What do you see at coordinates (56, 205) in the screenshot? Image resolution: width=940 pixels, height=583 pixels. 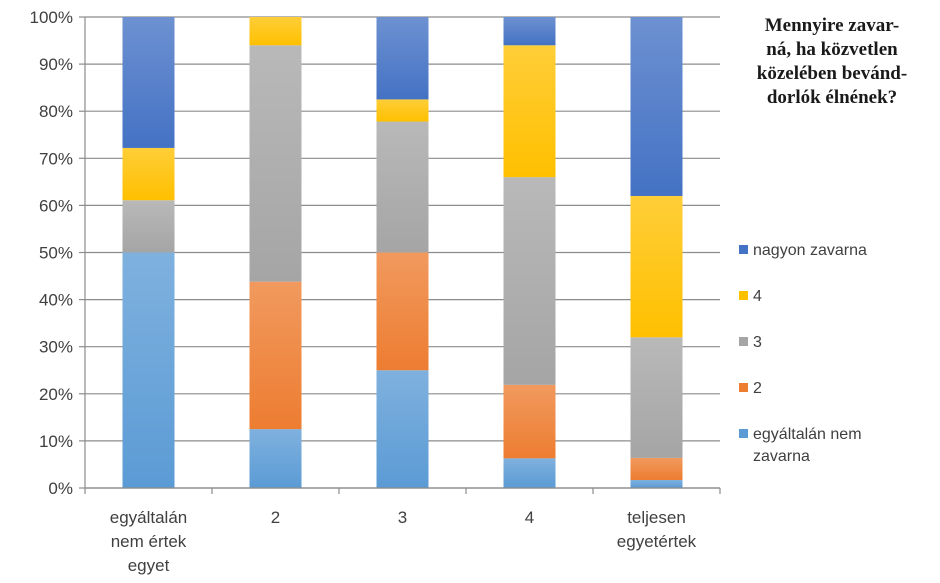 I see `y-tick-label: 60%` at bounding box center [56, 205].